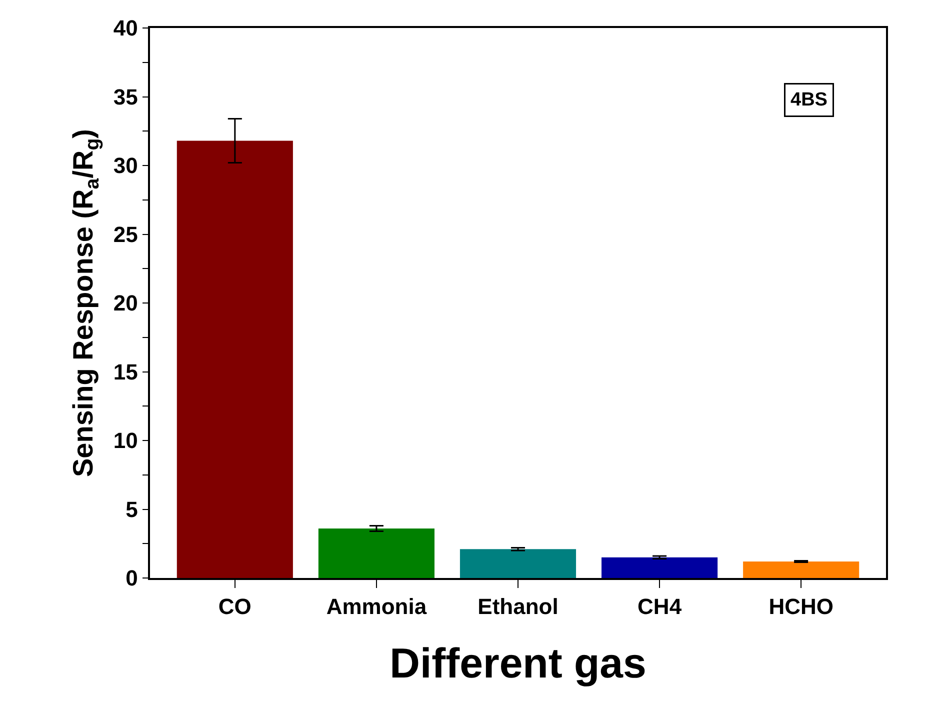  I want to click on y-tick-label: 10, so click(125, 441).